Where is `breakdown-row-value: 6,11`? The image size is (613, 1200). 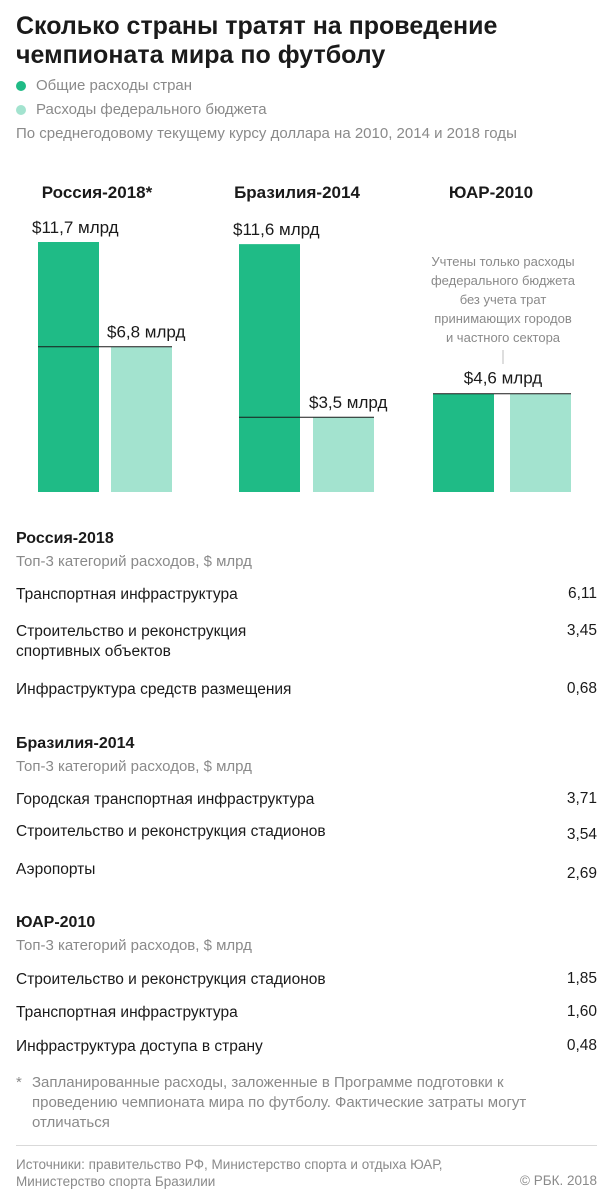 breakdown-row-value: 6,11 is located at coordinates (582, 593).